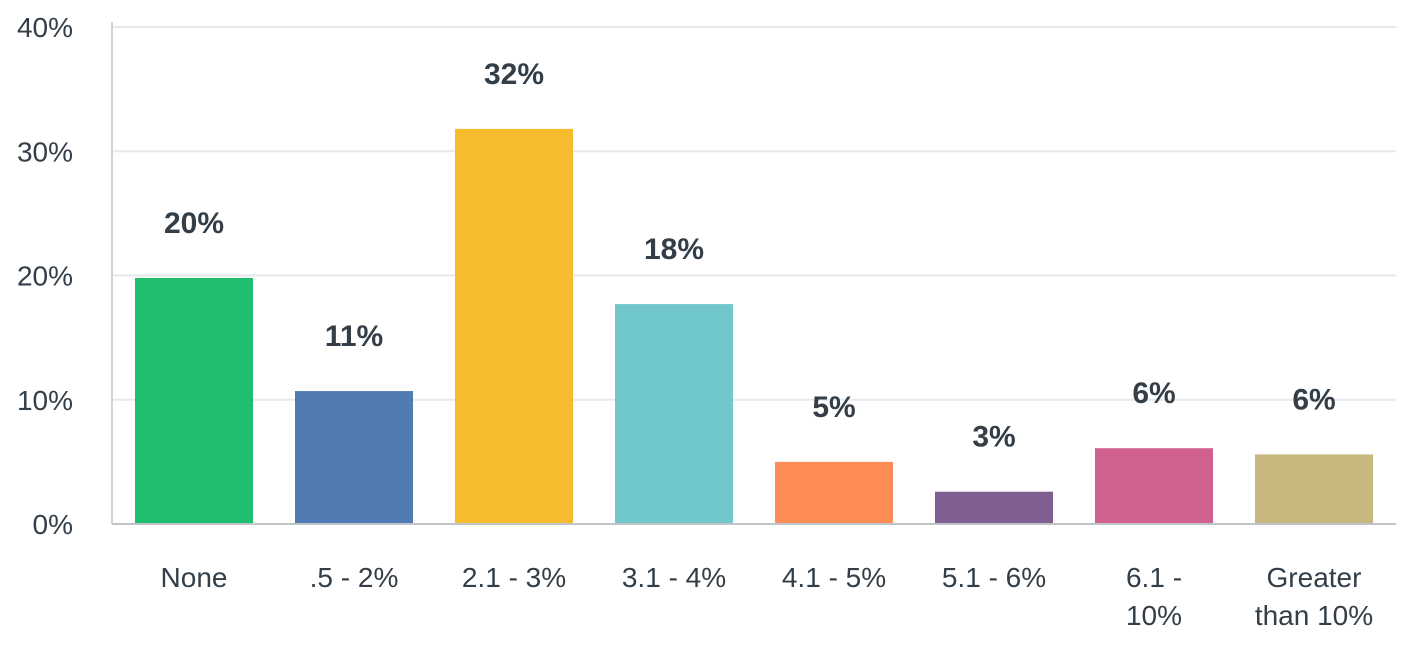 This screenshot has width=1404, height=646. What do you see at coordinates (1314, 615) in the screenshot?
I see `x-tick-label-line: than 10%` at bounding box center [1314, 615].